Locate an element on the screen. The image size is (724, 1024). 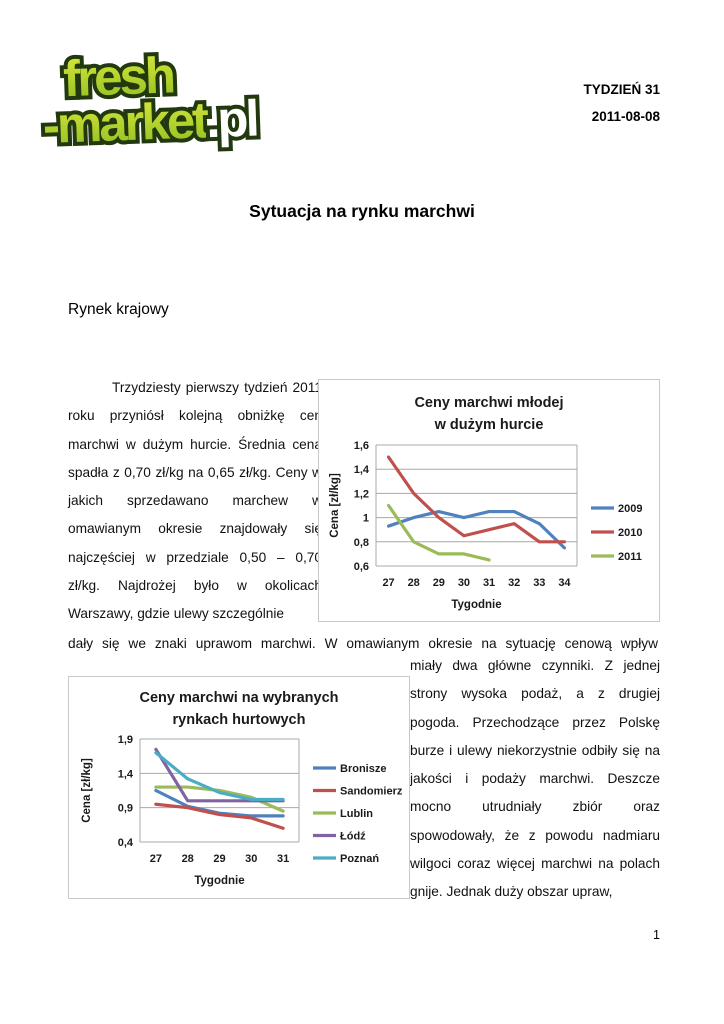
series-line-Sandomierz is located at coordinates (219, 816).